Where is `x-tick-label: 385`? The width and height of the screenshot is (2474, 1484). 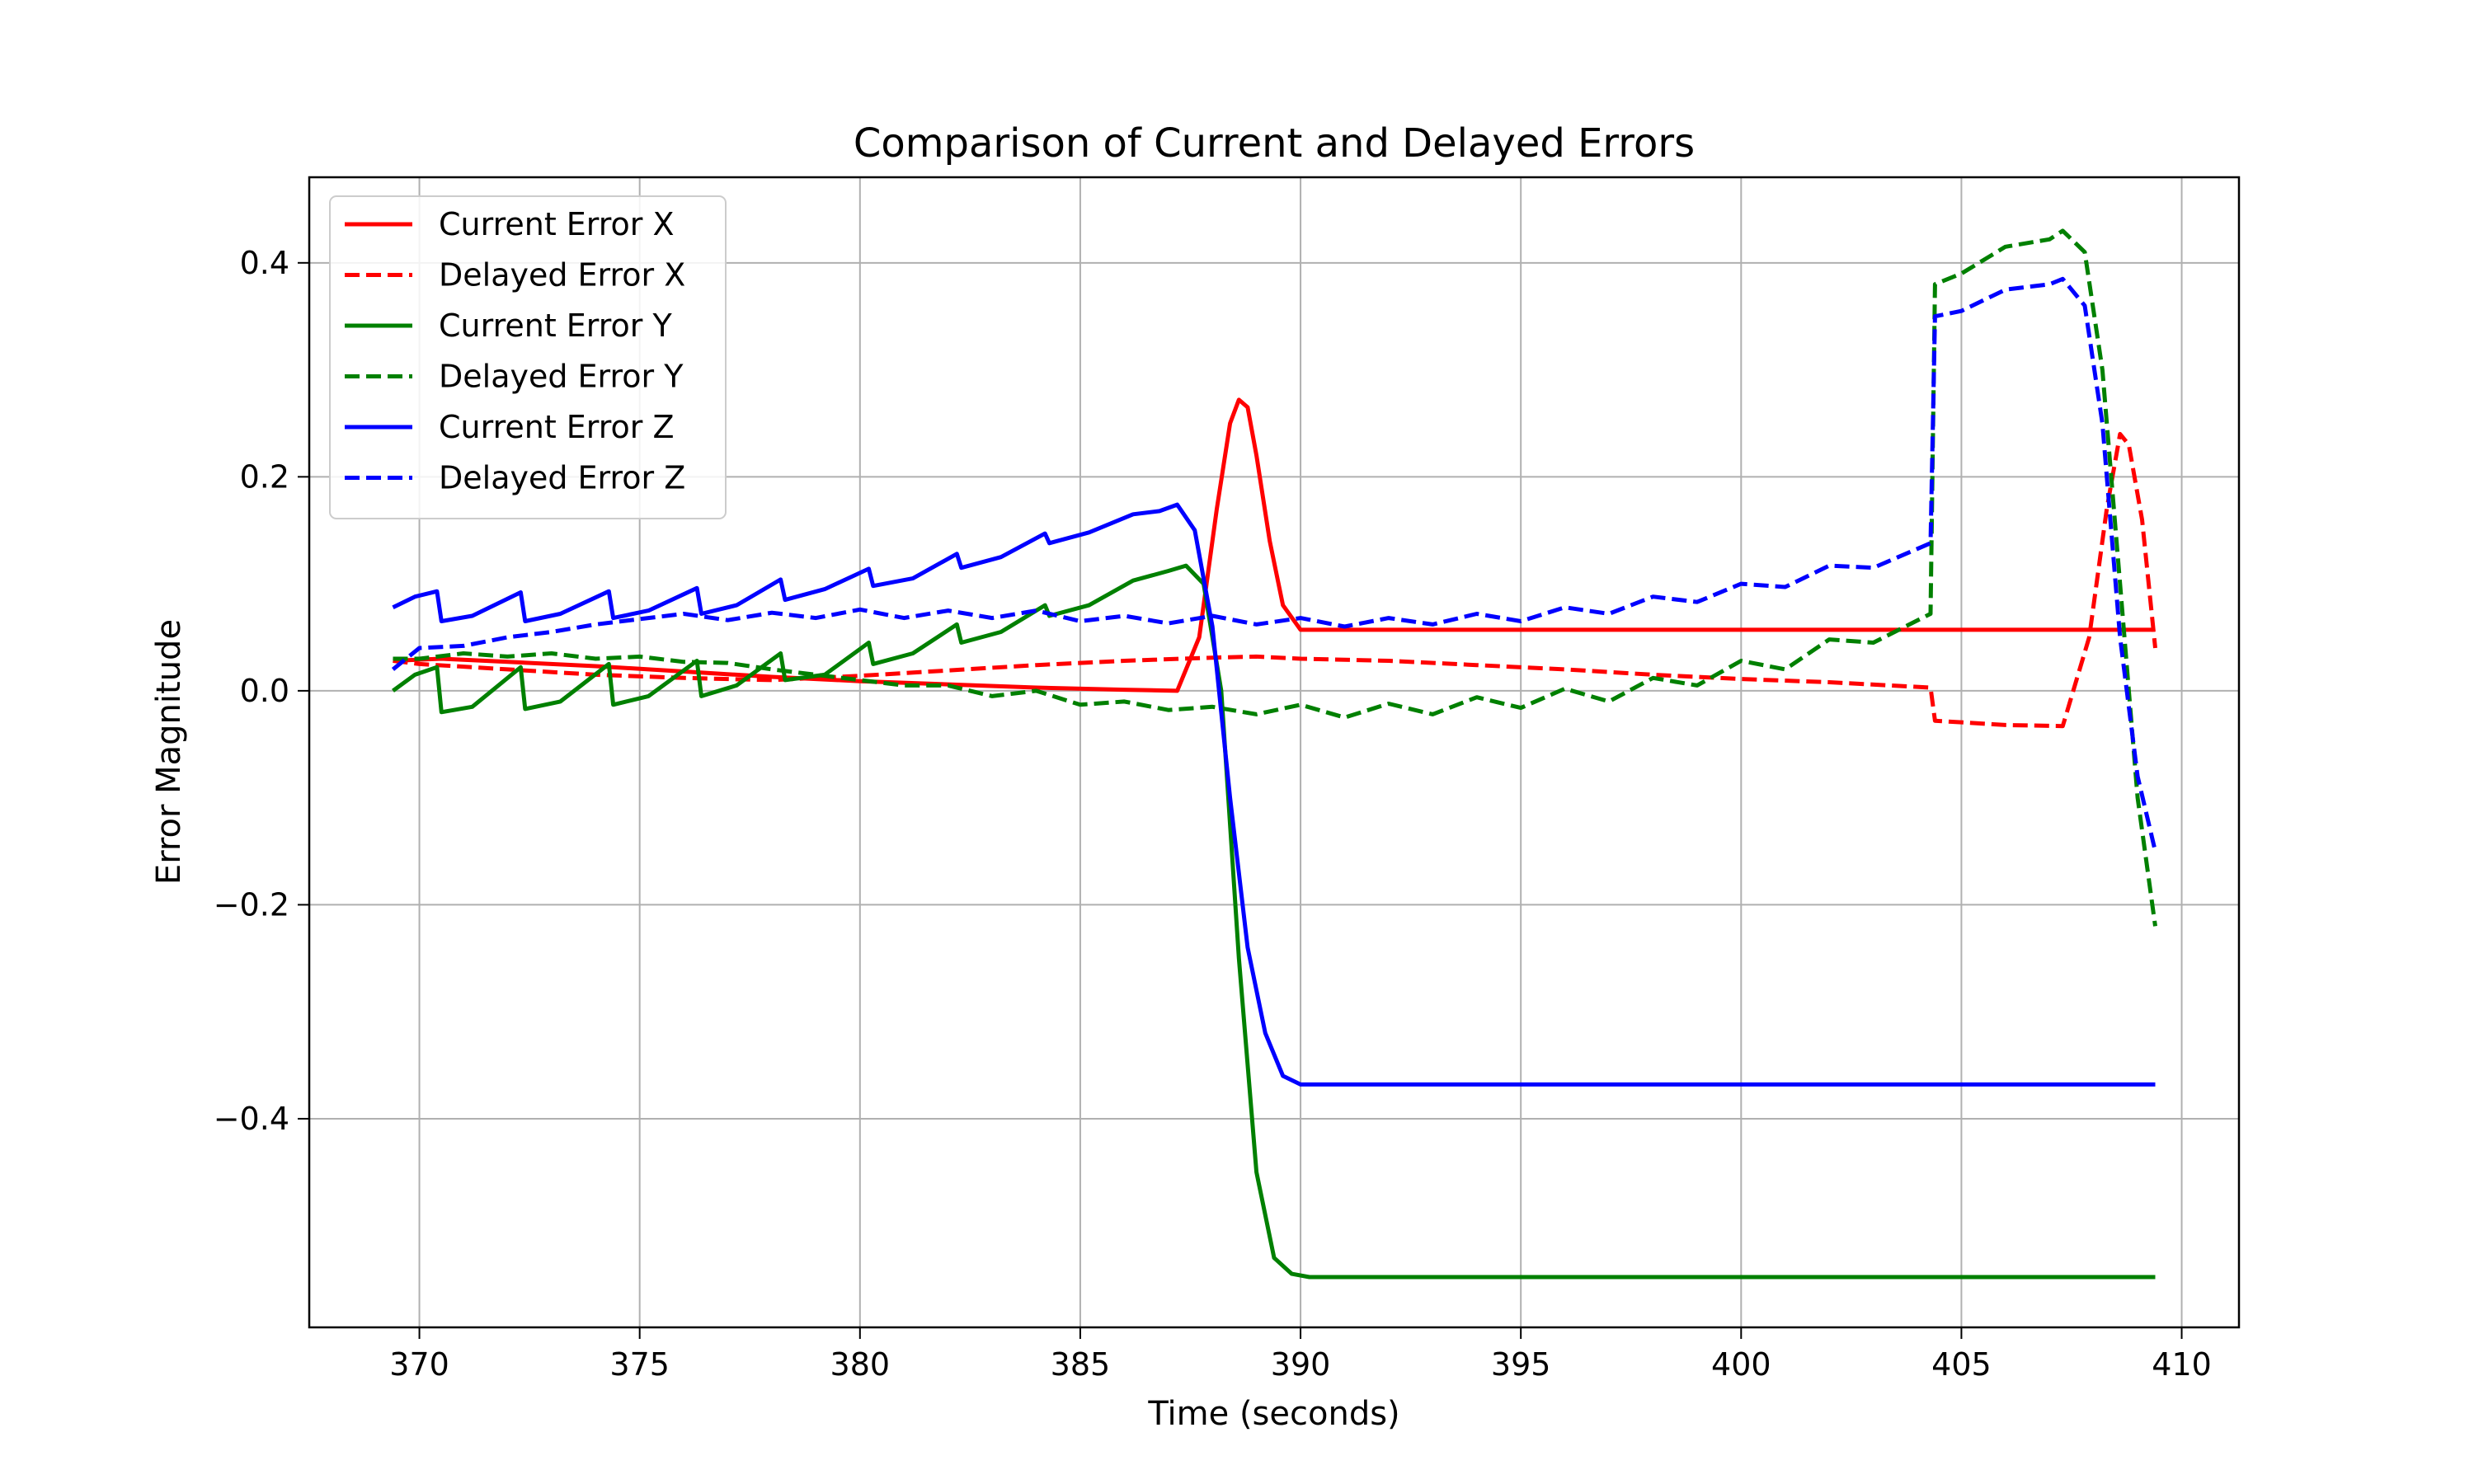
x-tick-label: 385 is located at coordinates (1081, 1364).